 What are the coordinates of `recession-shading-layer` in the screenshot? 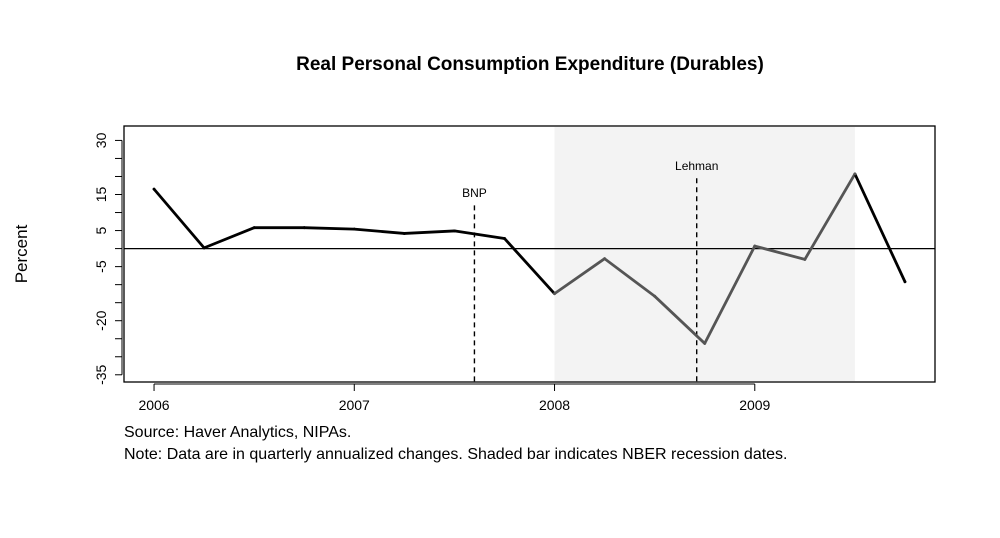 It's located at (704, 254).